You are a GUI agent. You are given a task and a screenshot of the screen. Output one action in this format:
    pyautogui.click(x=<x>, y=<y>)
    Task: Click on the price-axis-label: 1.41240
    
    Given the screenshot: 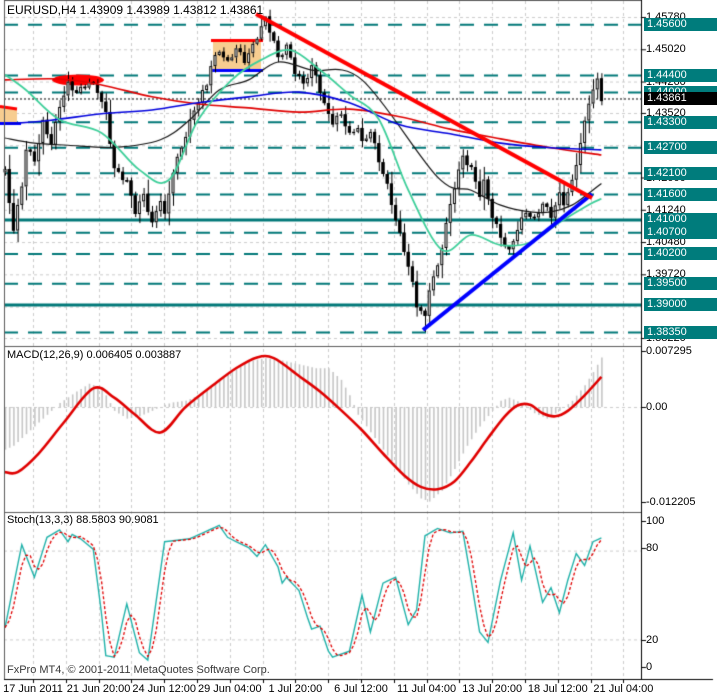 What is the action you would take?
    pyautogui.click(x=666, y=209)
    